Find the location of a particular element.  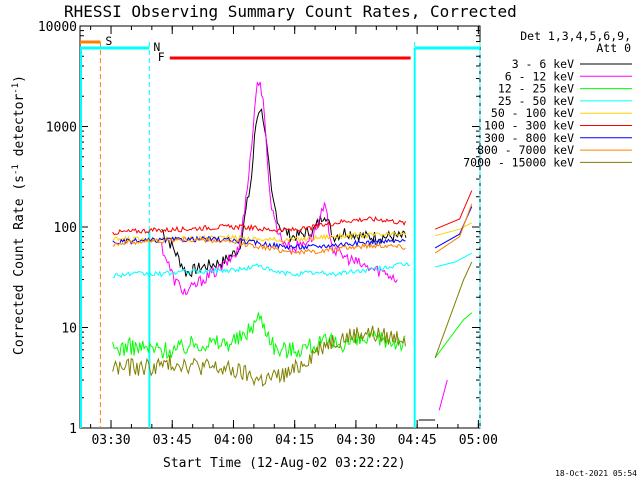

legend-label: 12 - 25 keV is located at coordinates (536, 89).